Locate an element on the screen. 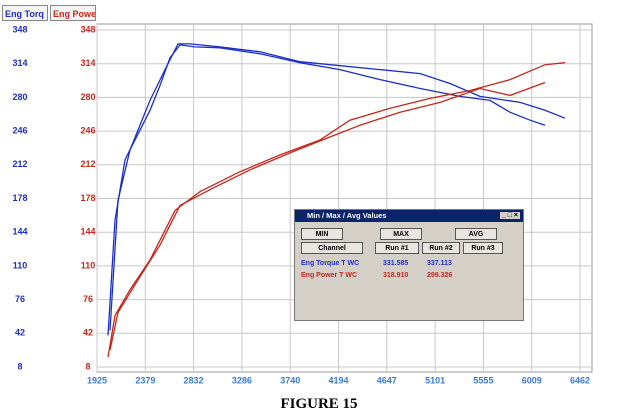 This screenshot has width=638, height=414. y2-tick-label: 110 is located at coordinates (88, 265).